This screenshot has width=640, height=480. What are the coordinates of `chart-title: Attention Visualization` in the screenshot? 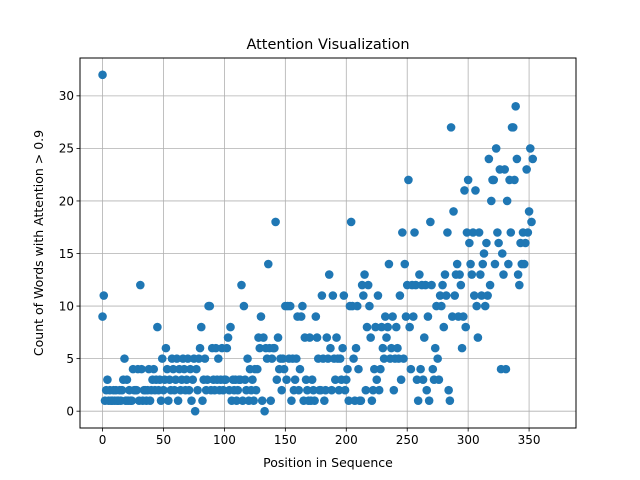 It's located at (327, 45).